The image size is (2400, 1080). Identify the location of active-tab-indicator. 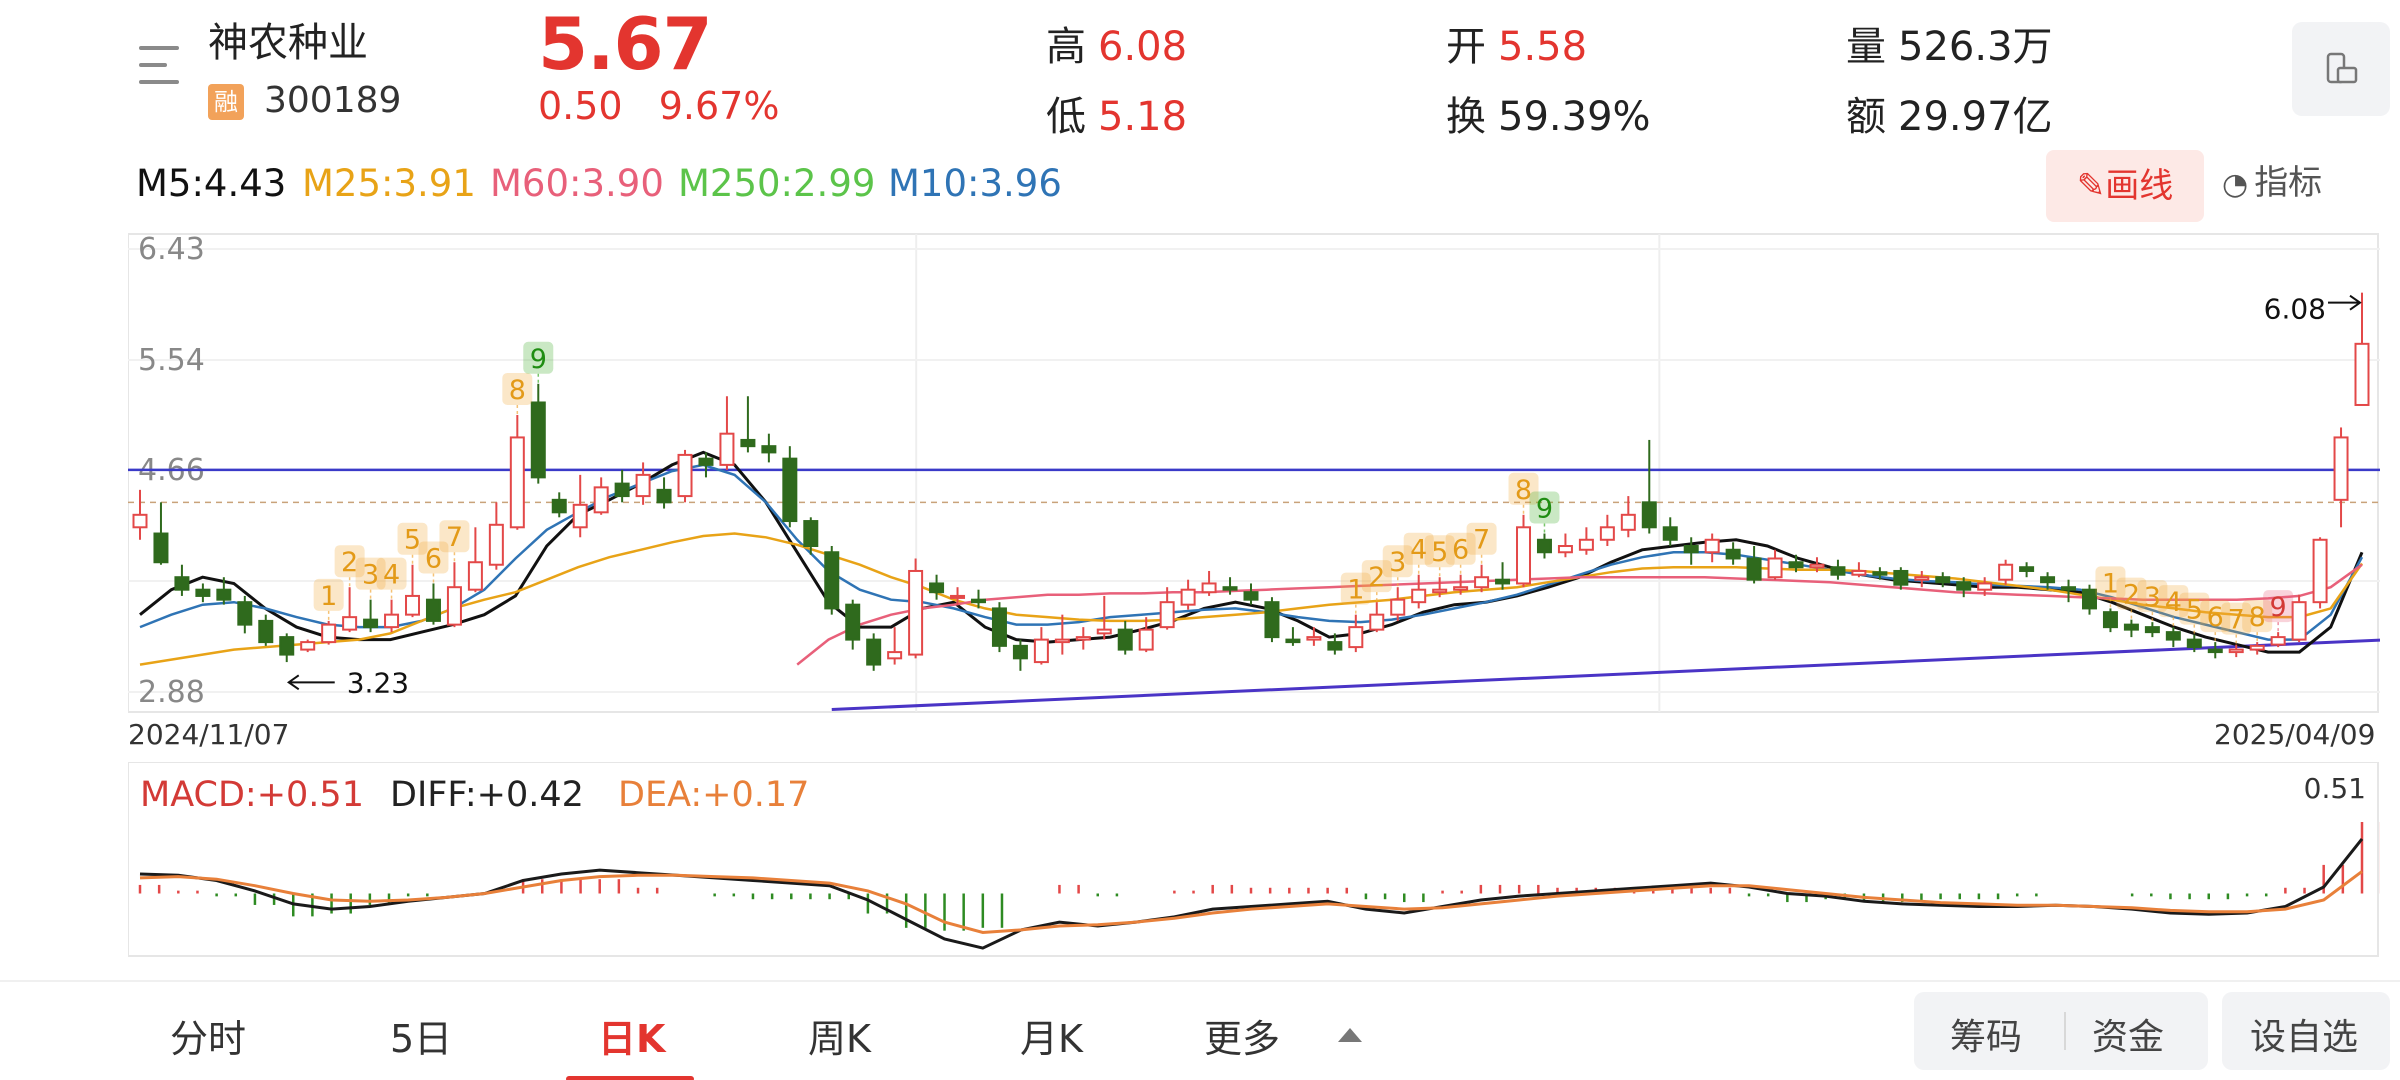
(630, 1078).